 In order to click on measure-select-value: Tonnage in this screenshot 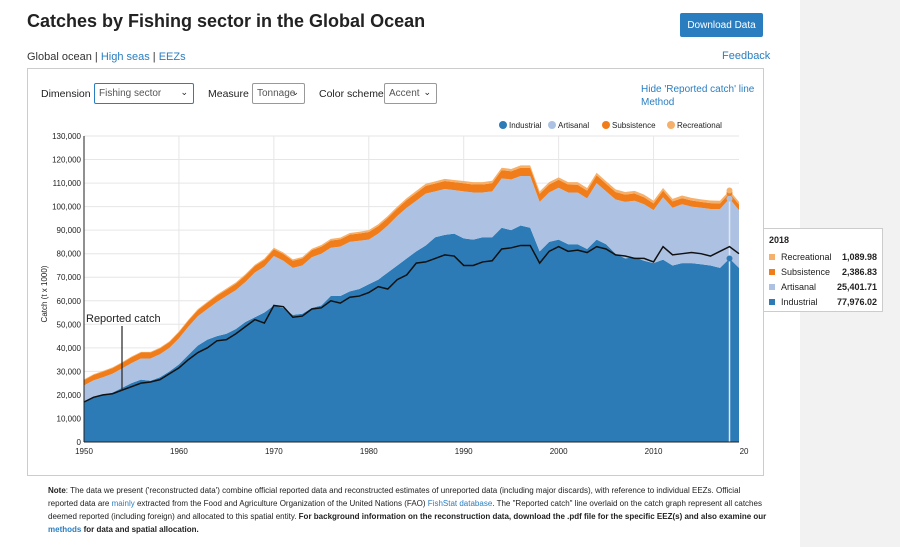, I will do `click(276, 93)`.